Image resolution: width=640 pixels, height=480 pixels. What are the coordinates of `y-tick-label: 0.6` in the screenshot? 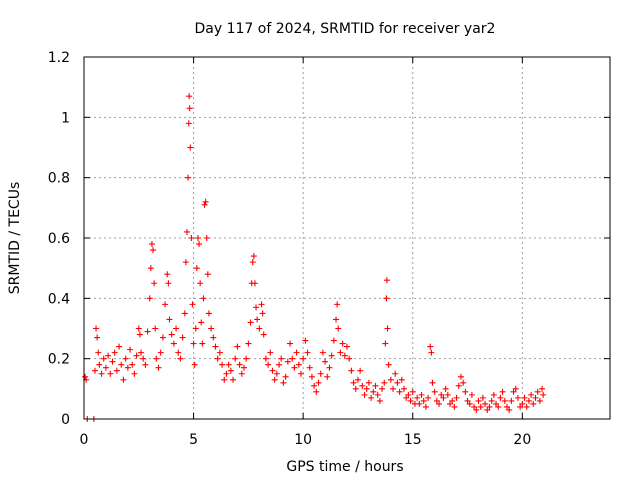 It's located at (59, 239).